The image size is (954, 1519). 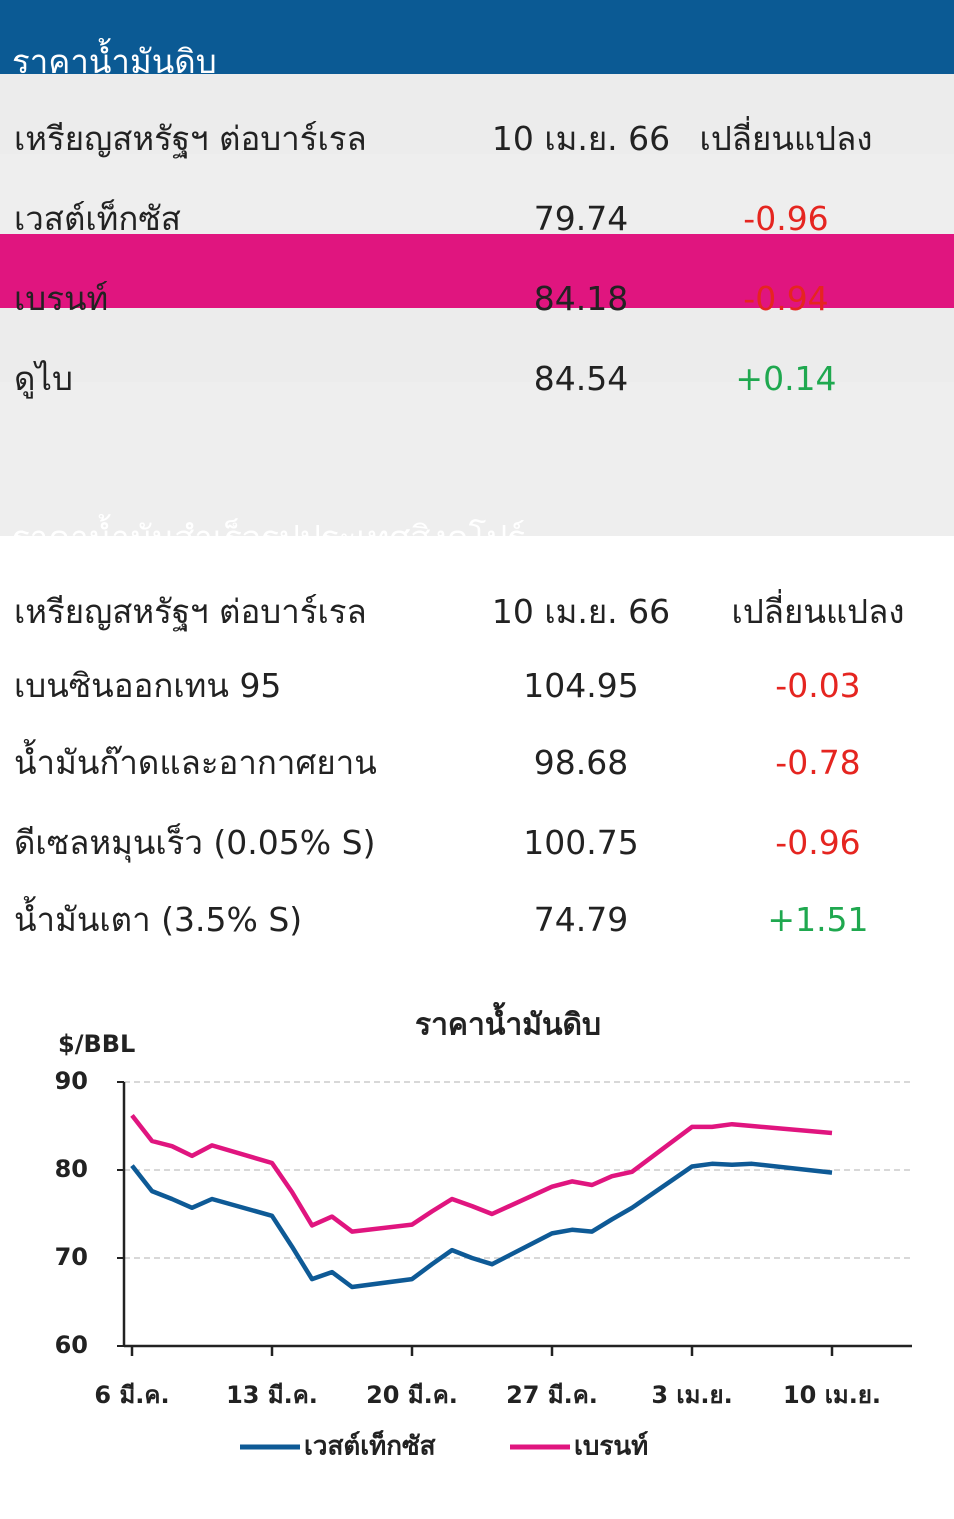 What do you see at coordinates (71, 1169) in the screenshot?
I see `y-tick-label: 80` at bounding box center [71, 1169].